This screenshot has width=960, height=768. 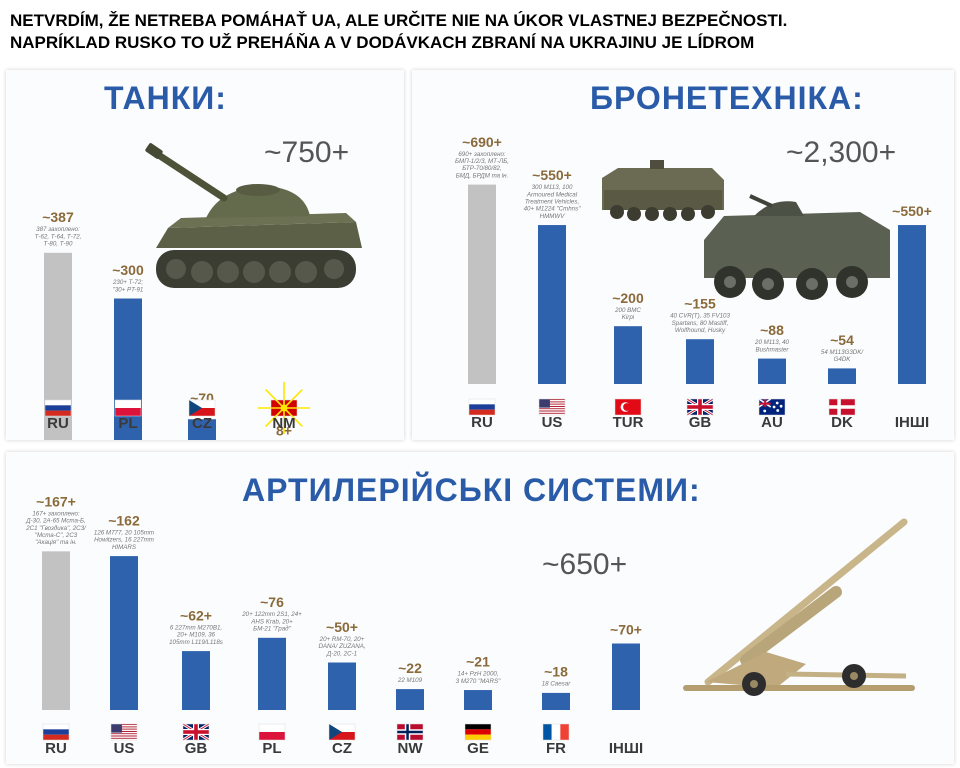 What do you see at coordinates (626, 748) in the screenshot?
I see `artillery-category-8: ІНШІ` at bounding box center [626, 748].